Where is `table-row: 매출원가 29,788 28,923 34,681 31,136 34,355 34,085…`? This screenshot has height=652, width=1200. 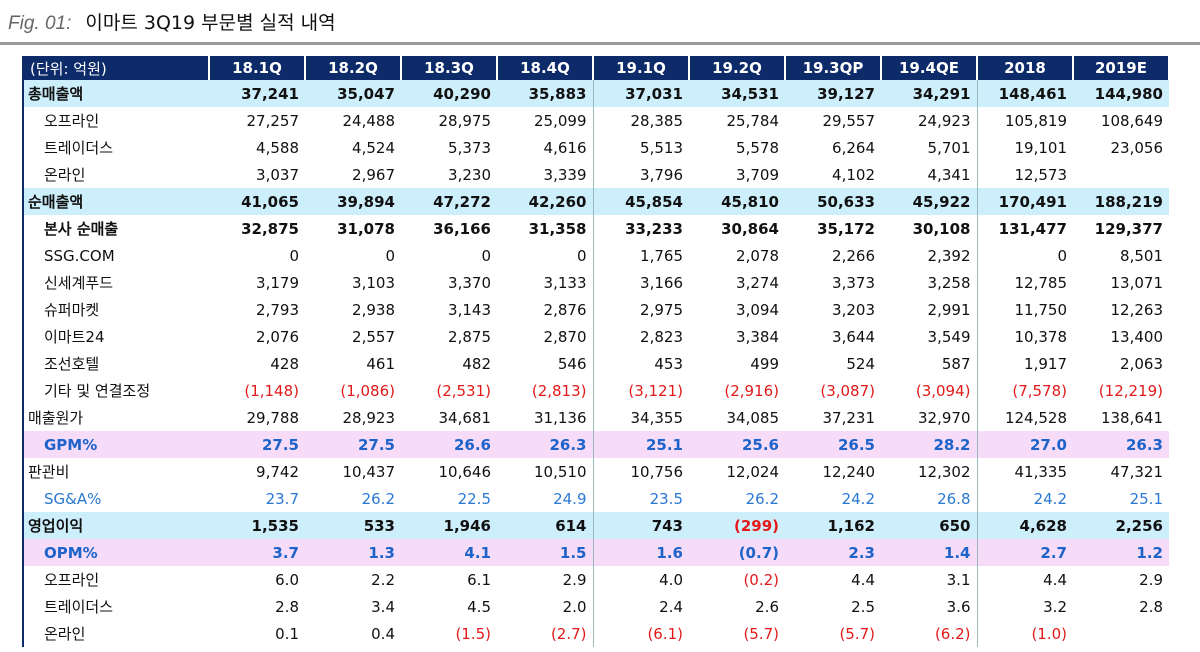
table-row: 매출원가 29,788 28,923 34,681 31,136 34,355 34,085… is located at coordinates (595, 417).